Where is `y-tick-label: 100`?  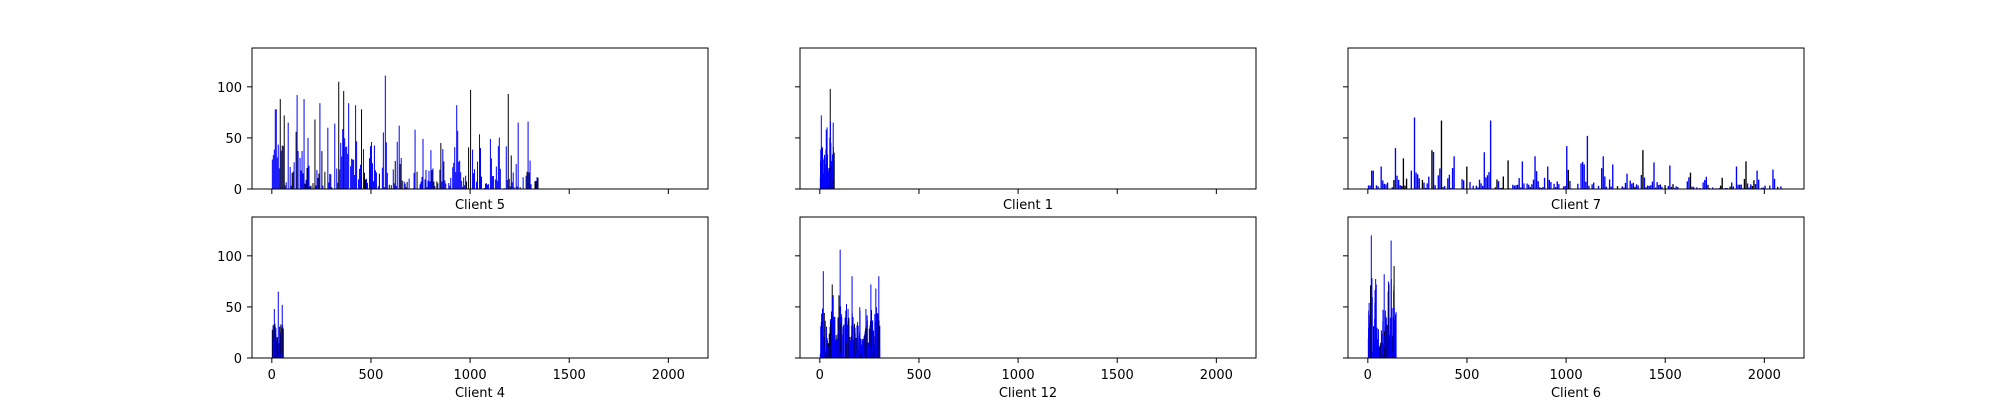
y-tick-label: 100 is located at coordinates (229, 257).